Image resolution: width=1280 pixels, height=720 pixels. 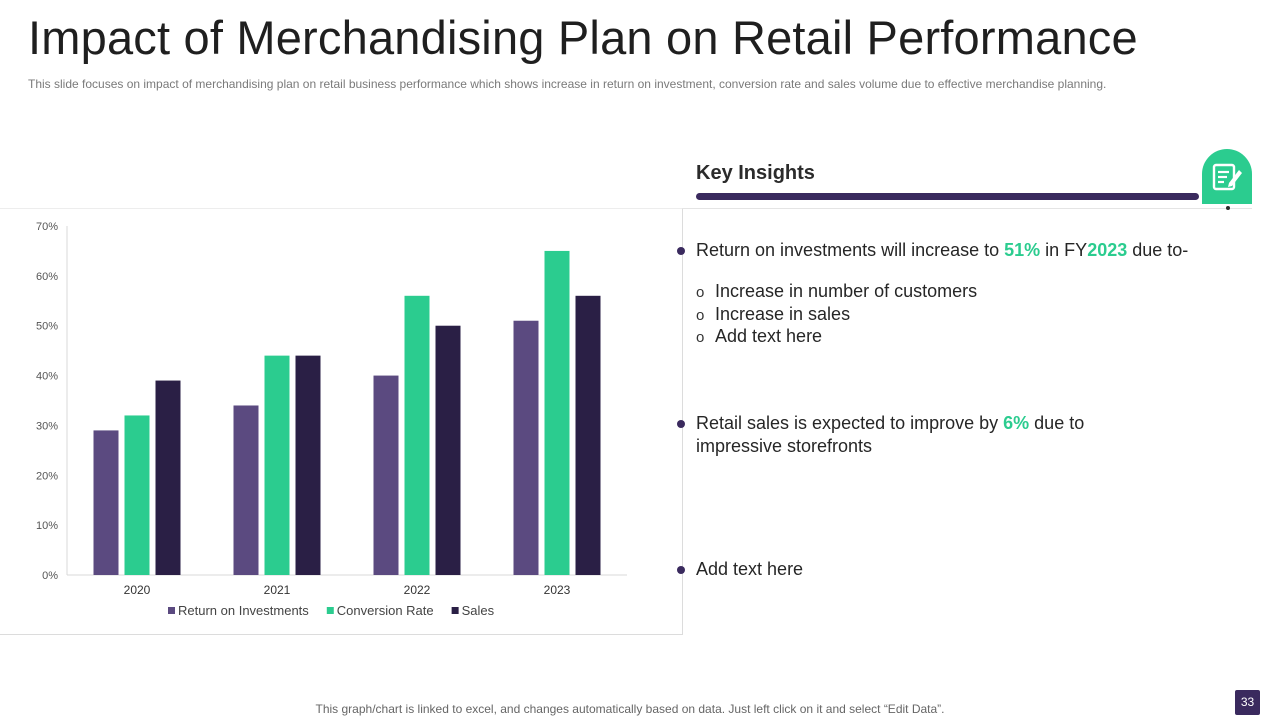 What do you see at coordinates (850, 250) in the screenshot?
I see `roi-text-pre: Return on investments will increase to` at bounding box center [850, 250].